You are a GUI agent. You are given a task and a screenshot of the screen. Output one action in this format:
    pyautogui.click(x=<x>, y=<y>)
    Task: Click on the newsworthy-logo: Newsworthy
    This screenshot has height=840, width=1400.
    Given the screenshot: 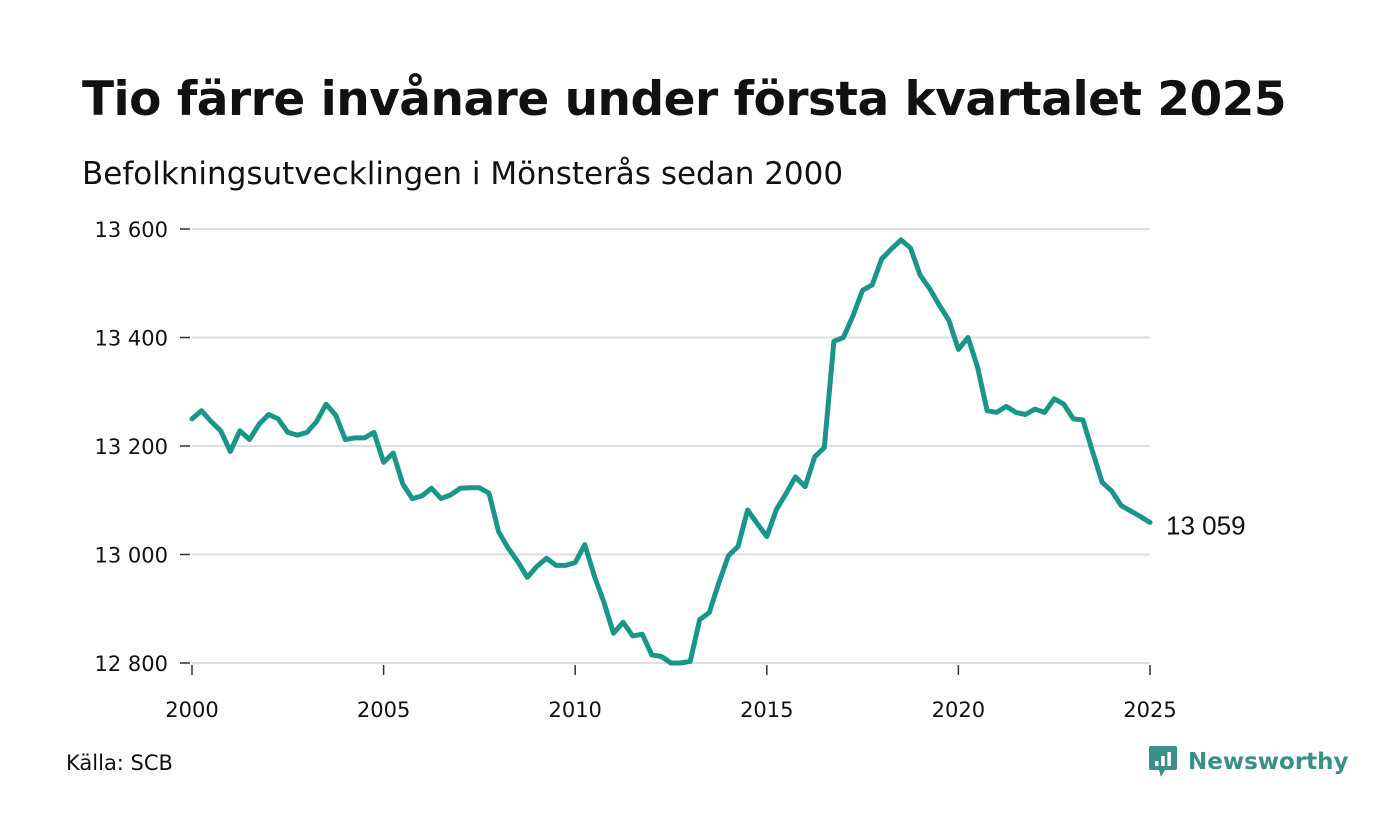 What is the action you would take?
    pyautogui.click(x=1248, y=762)
    